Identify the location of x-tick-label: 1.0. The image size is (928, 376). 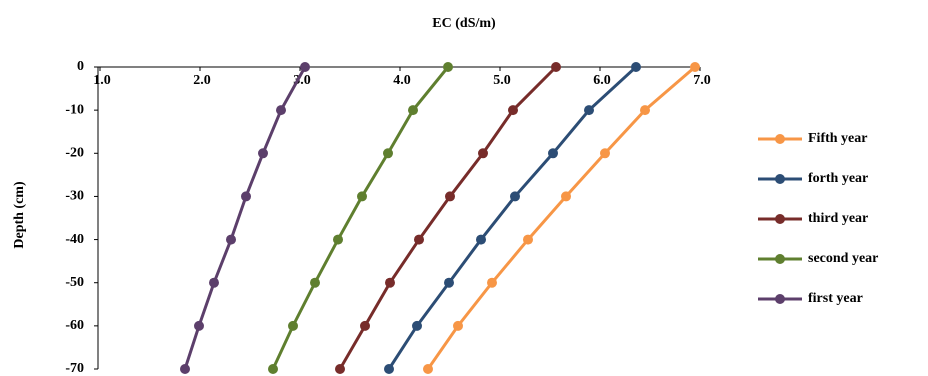
(102, 80).